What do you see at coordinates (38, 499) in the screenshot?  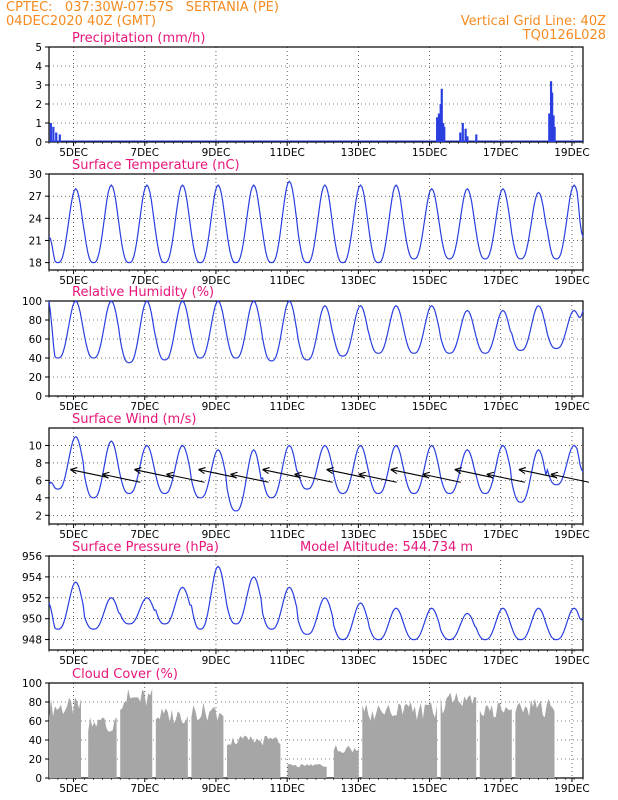 I see `y-tick-label: 4` at bounding box center [38, 499].